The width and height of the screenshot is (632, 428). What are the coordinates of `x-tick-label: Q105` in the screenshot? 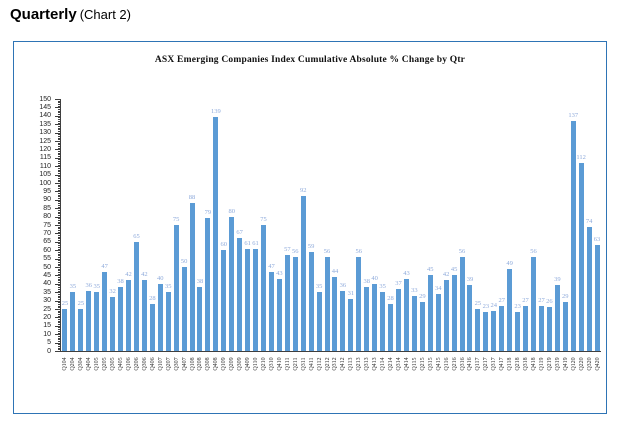 It's located at (97, 364).